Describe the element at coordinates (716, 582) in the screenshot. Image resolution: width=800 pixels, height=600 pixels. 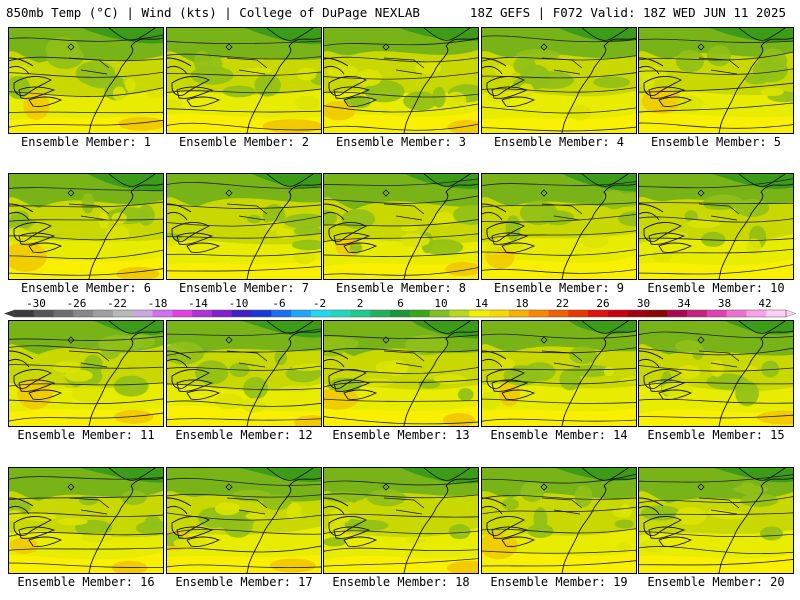
I see `ensemble-member-label: Ensemble Member: 20` at that location.